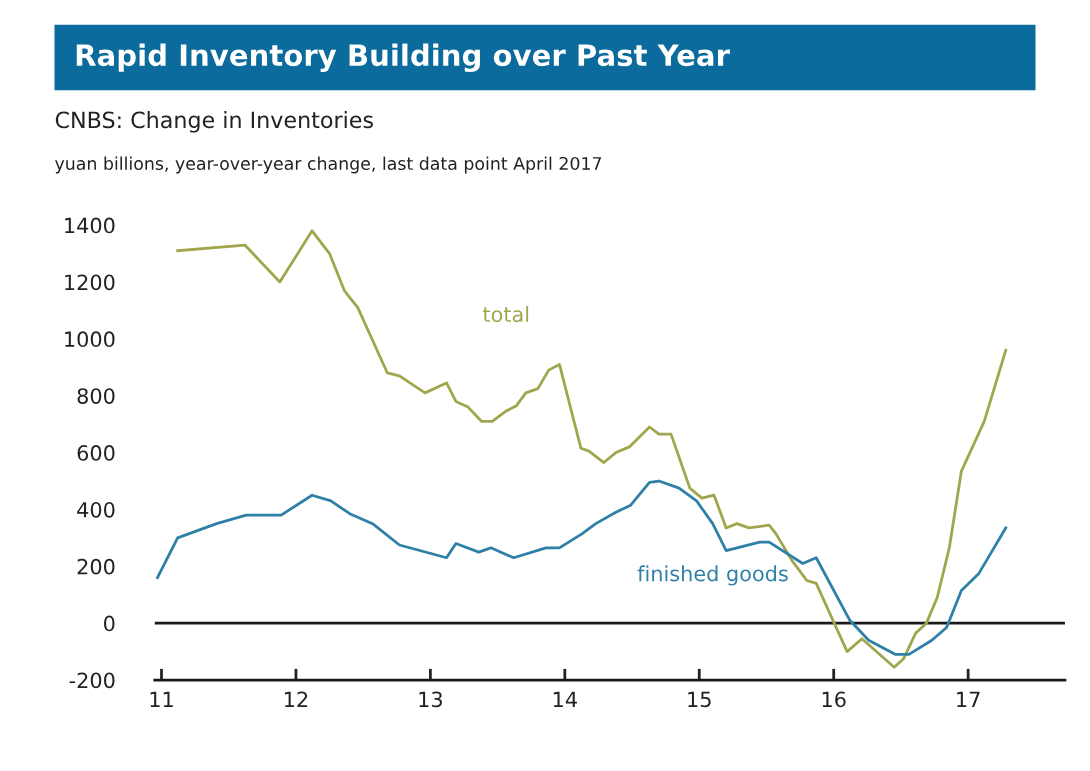 This screenshot has width=1090, height=771. I want to click on text: yuan billions, year-over-year change, last data point April 2017, so click(328, 165).